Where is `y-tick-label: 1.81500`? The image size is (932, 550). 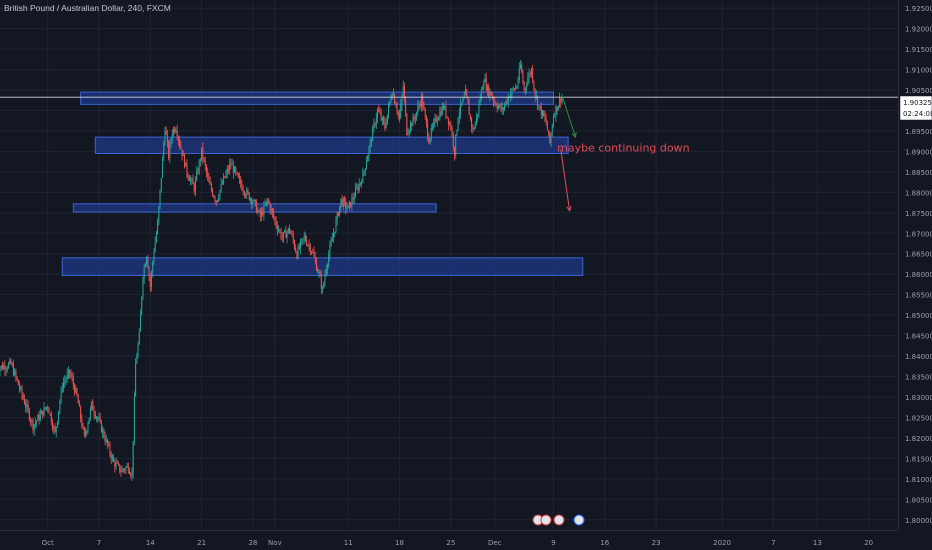 y-tick-label: 1.81500 is located at coordinates (918, 459).